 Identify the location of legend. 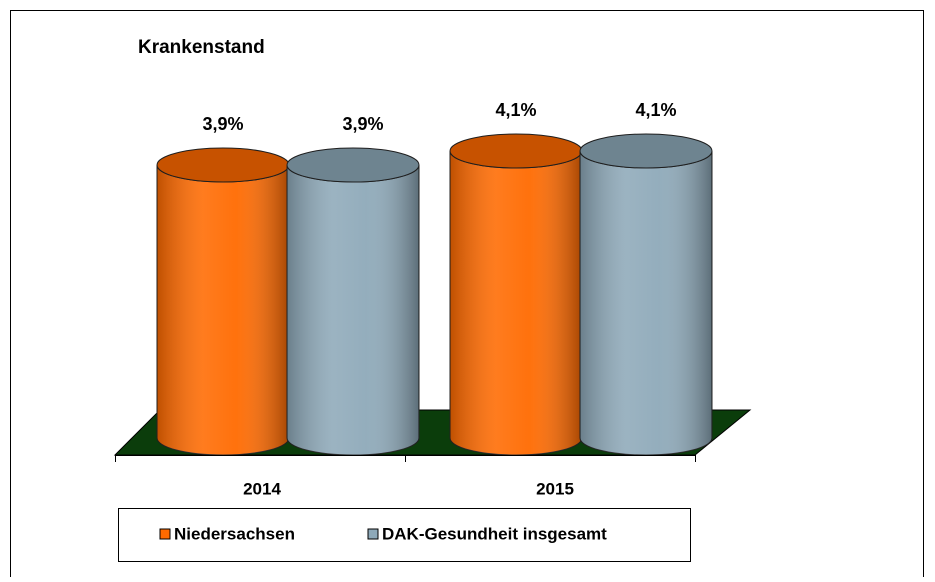
(404, 535).